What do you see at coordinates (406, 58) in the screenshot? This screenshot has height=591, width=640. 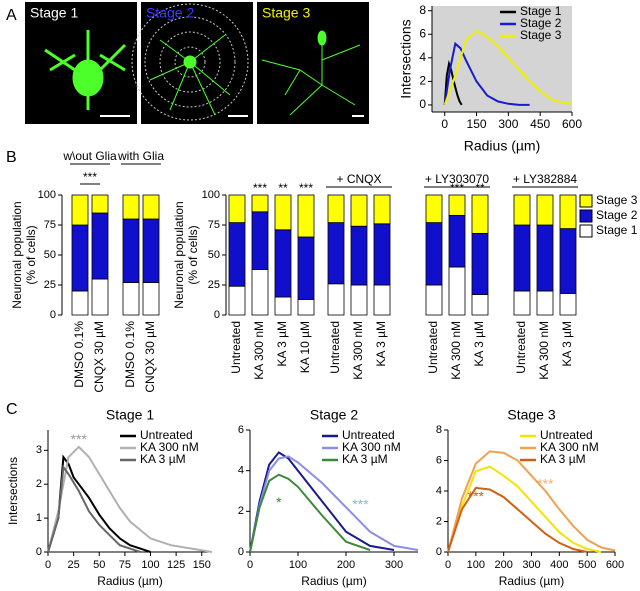 I see `y-axis-label: Intersections` at bounding box center [406, 58].